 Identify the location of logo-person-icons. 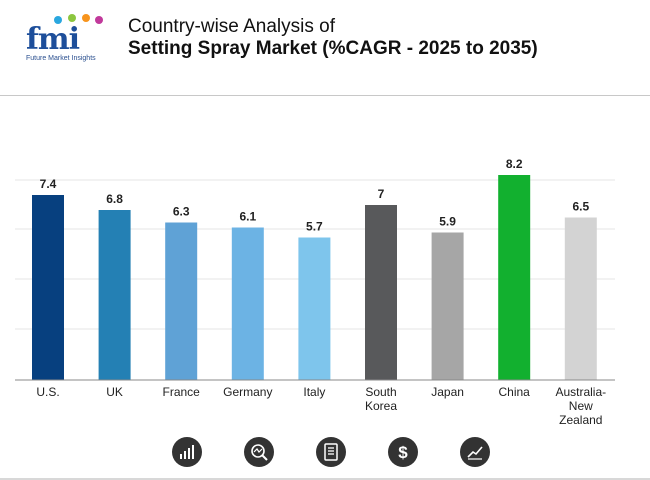
(78, 19).